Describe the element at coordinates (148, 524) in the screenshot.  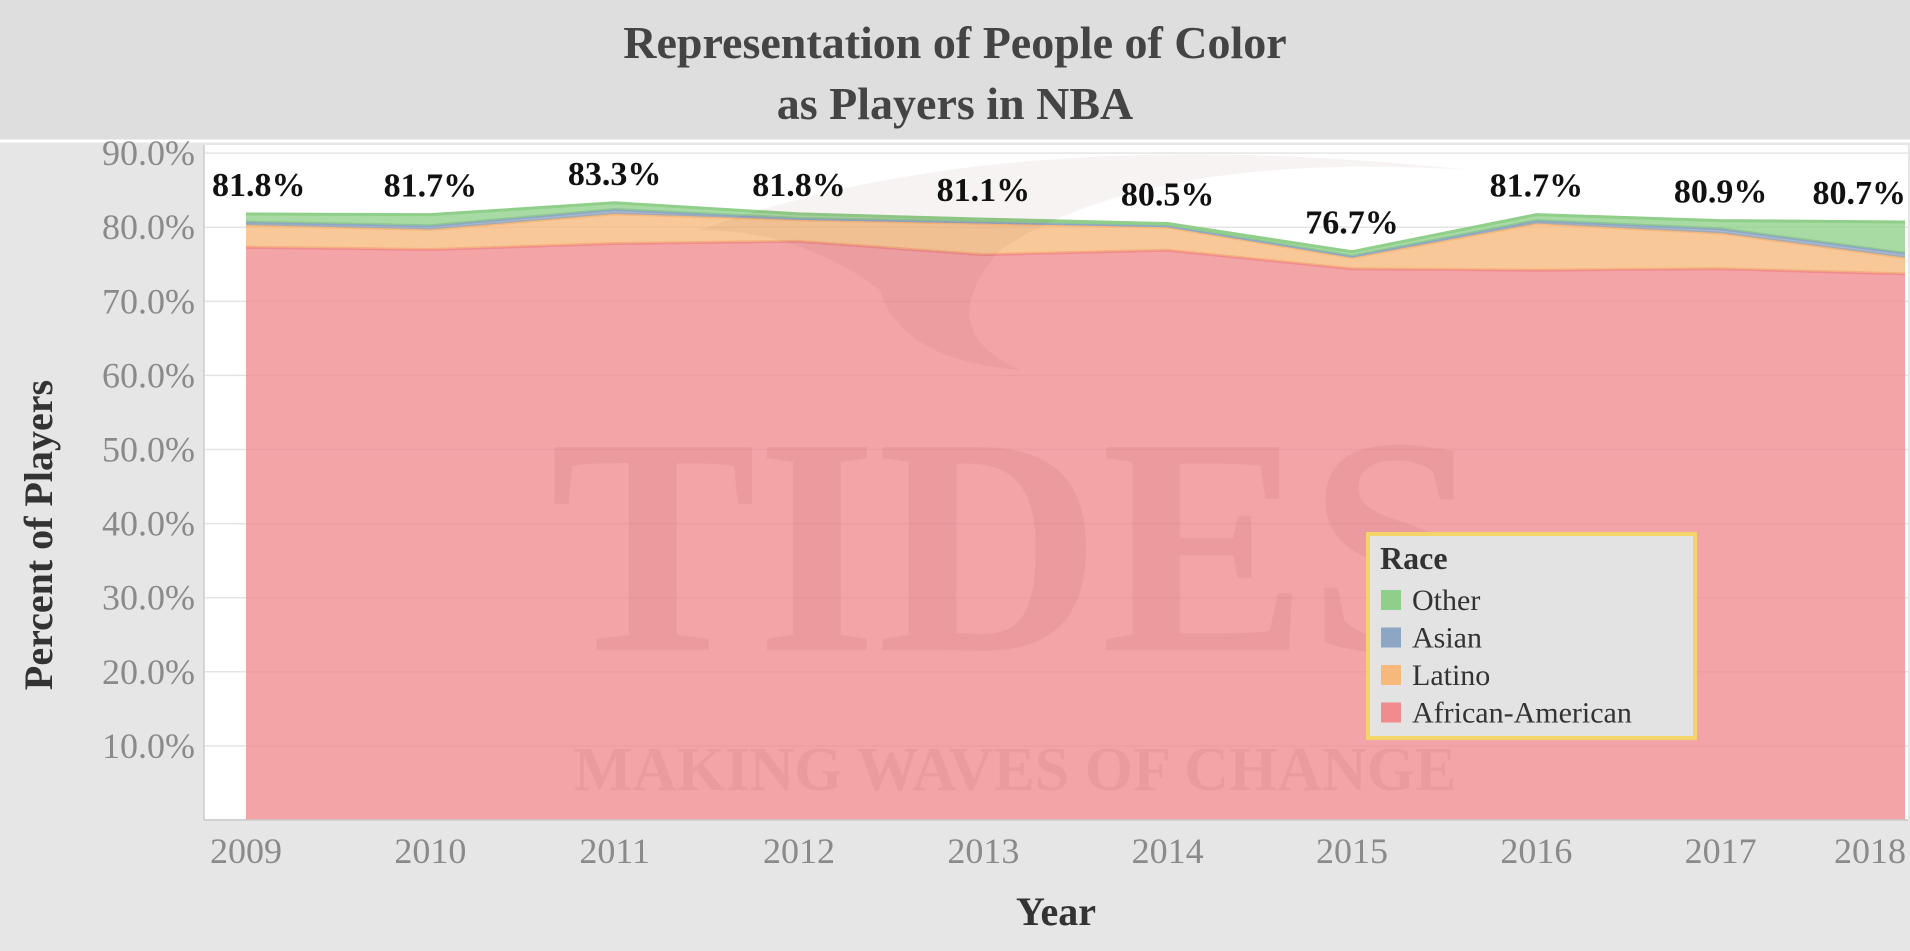
I see `y-tick-label: 40.0%` at that location.